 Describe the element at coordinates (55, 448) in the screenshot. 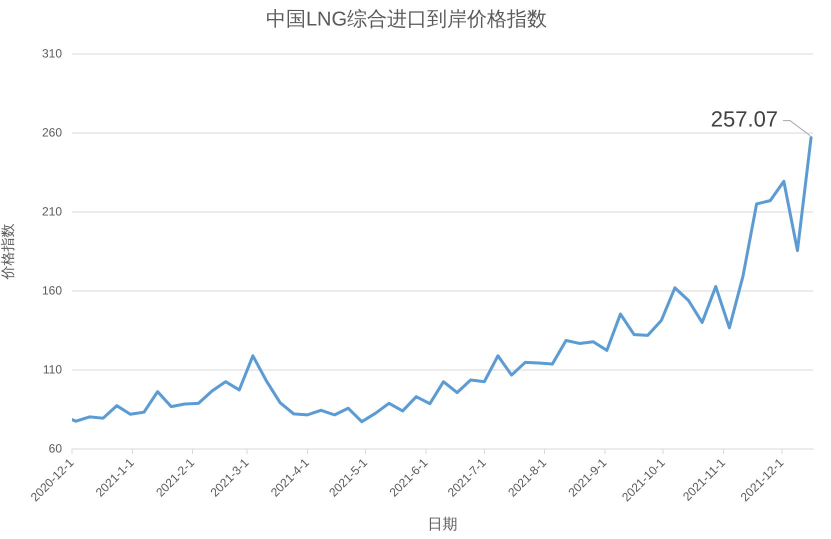

I see `y-tick-label: 60` at that location.